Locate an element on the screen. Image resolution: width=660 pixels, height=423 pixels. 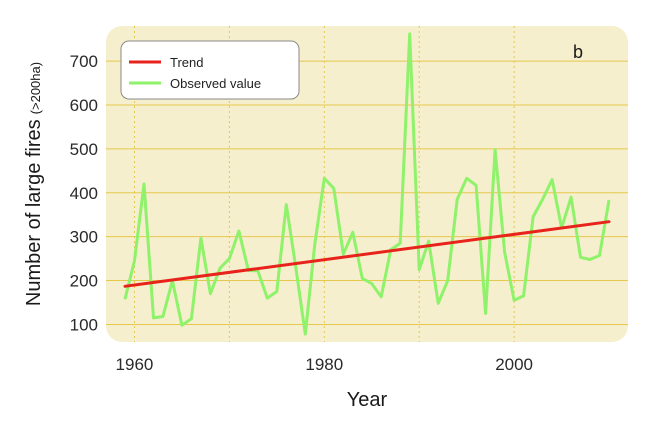
y-tick-label: 600 is located at coordinates (84, 105).